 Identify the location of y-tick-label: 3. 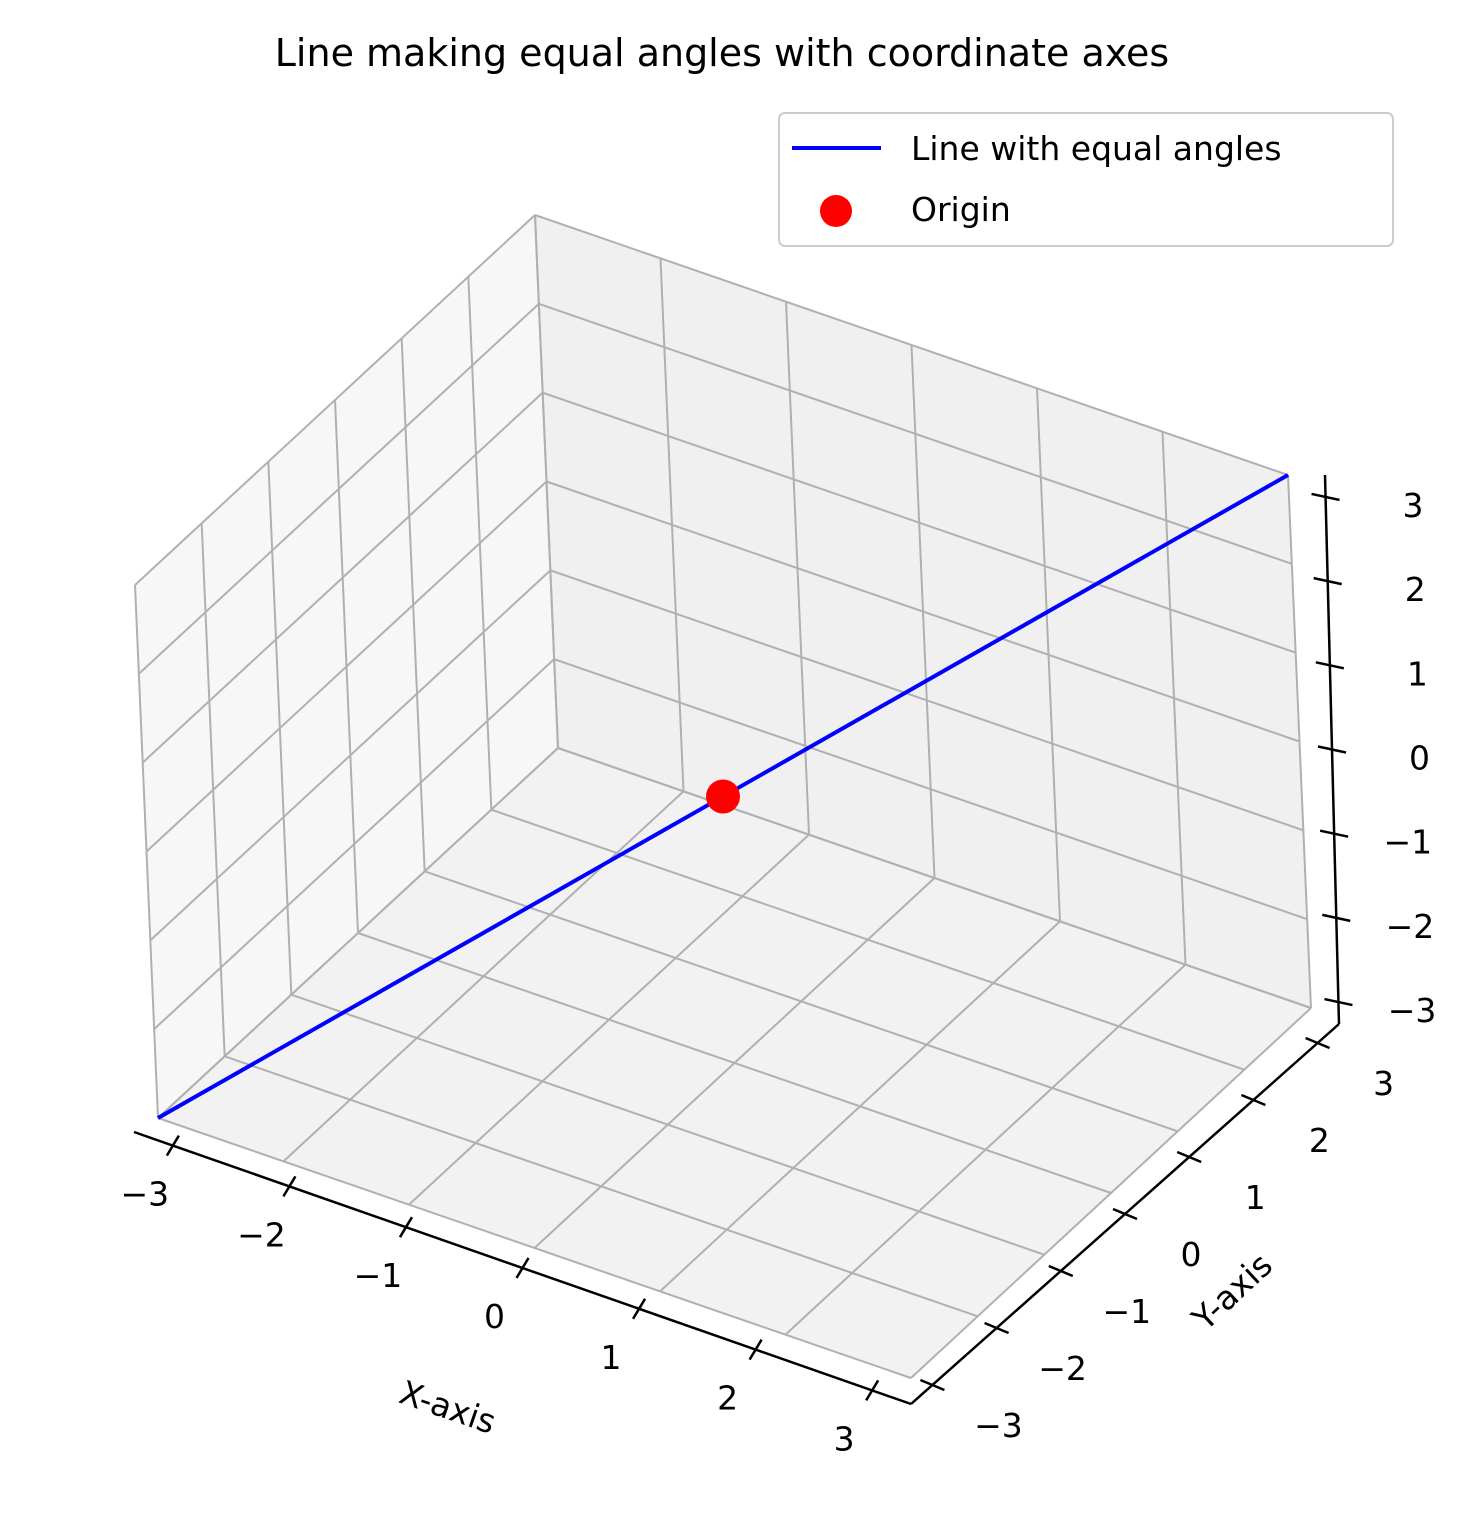
(1383, 1083).